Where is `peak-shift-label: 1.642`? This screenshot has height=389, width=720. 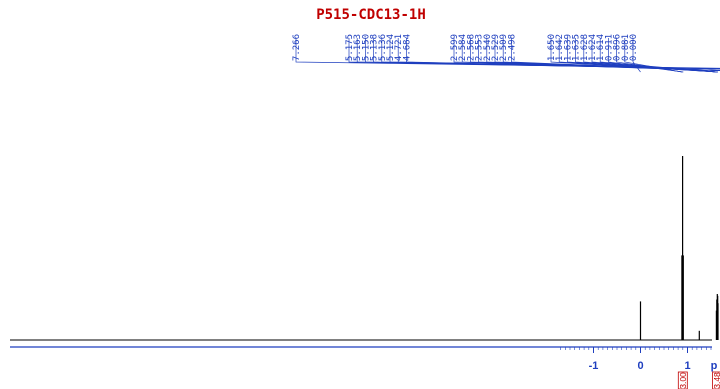
peak-shift-label: 1.642 is located at coordinates (560, 47).